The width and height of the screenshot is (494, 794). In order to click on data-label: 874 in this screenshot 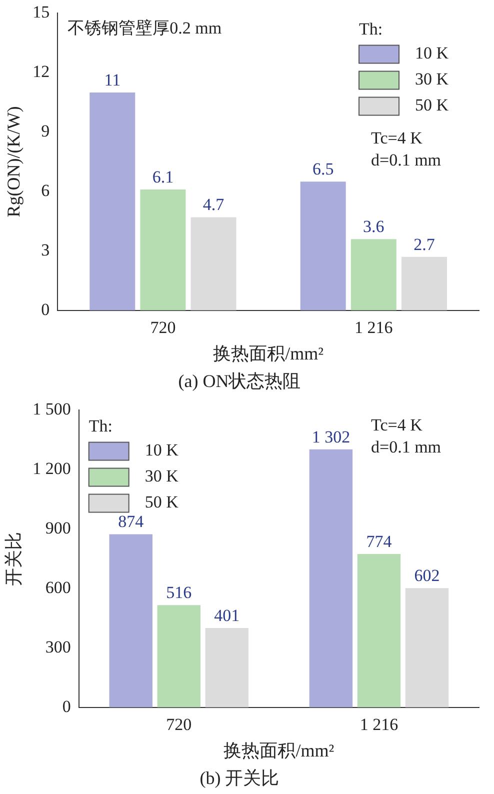, I will do `click(131, 522)`.